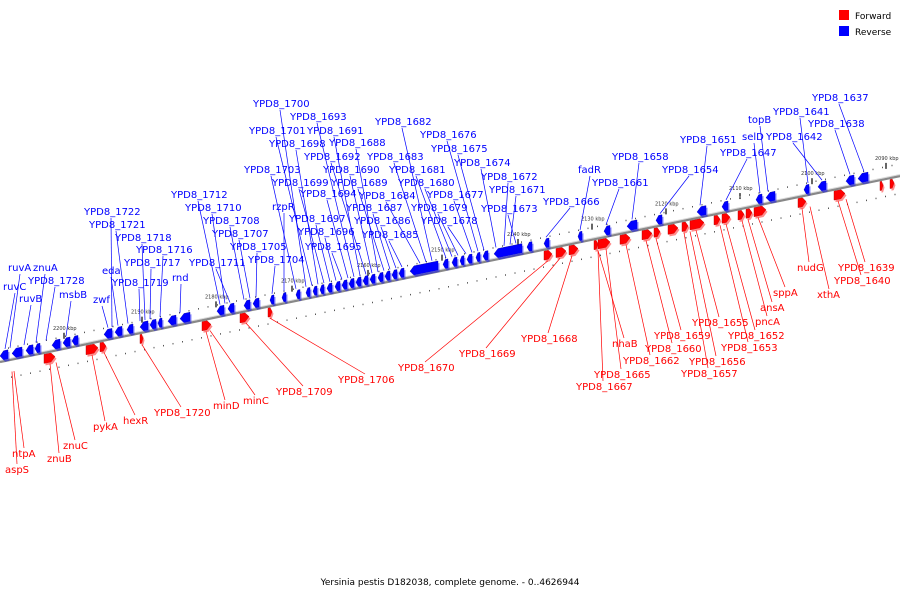  I want to click on gene-label-ypd8-1637: YPD8_1637, so click(840, 98).